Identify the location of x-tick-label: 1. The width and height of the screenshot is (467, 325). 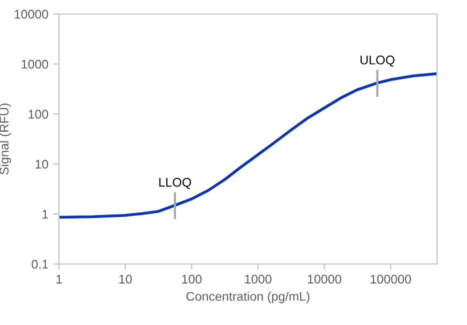
(59, 279).